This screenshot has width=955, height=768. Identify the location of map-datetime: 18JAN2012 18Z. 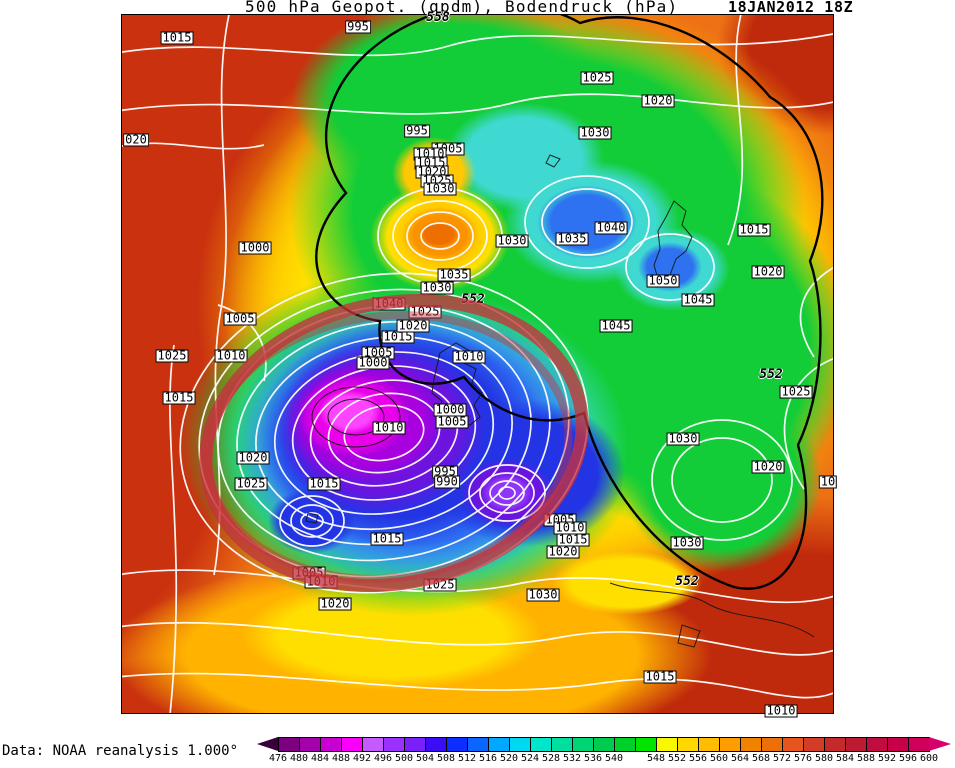
(791, 8).